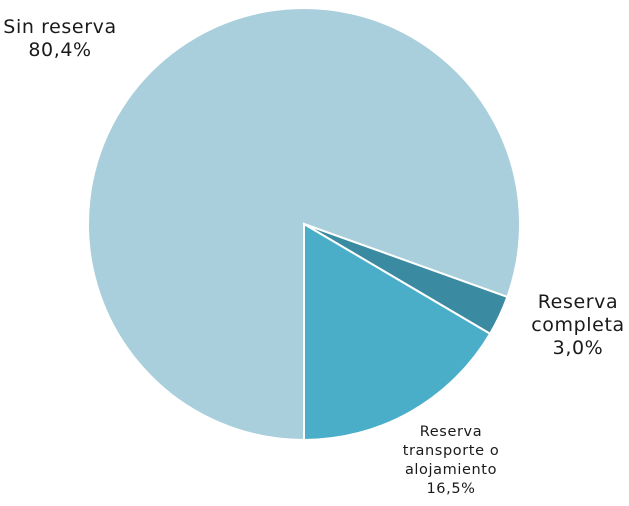  Describe the element at coordinates (578, 302) in the screenshot. I see `label-reserva-completa-line: Reserva` at that location.